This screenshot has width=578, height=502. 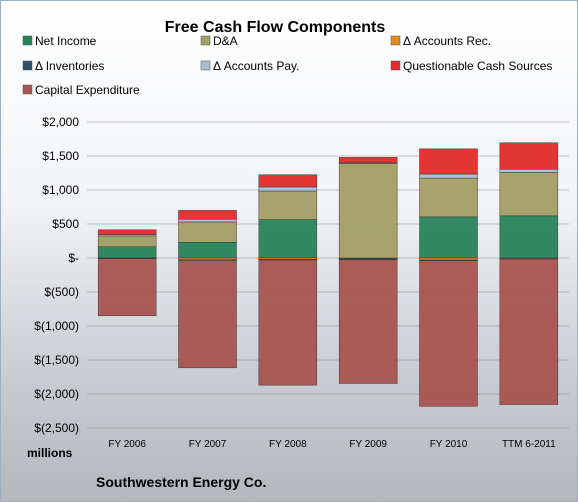 What do you see at coordinates (207, 220) in the screenshot?
I see `bar-accounts-pay-fy-2007` at bounding box center [207, 220].